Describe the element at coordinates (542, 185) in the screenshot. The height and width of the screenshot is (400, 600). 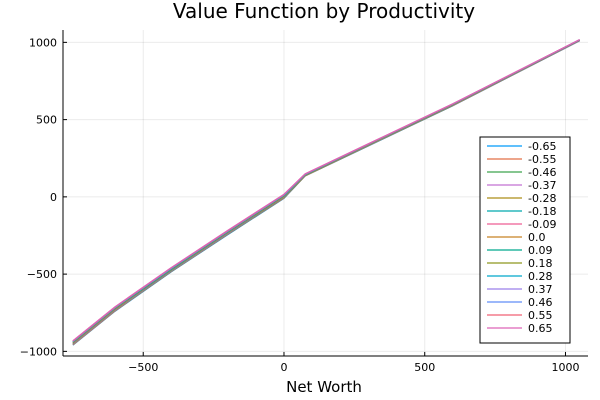
I see `legend-entry: -0.37` at that location.